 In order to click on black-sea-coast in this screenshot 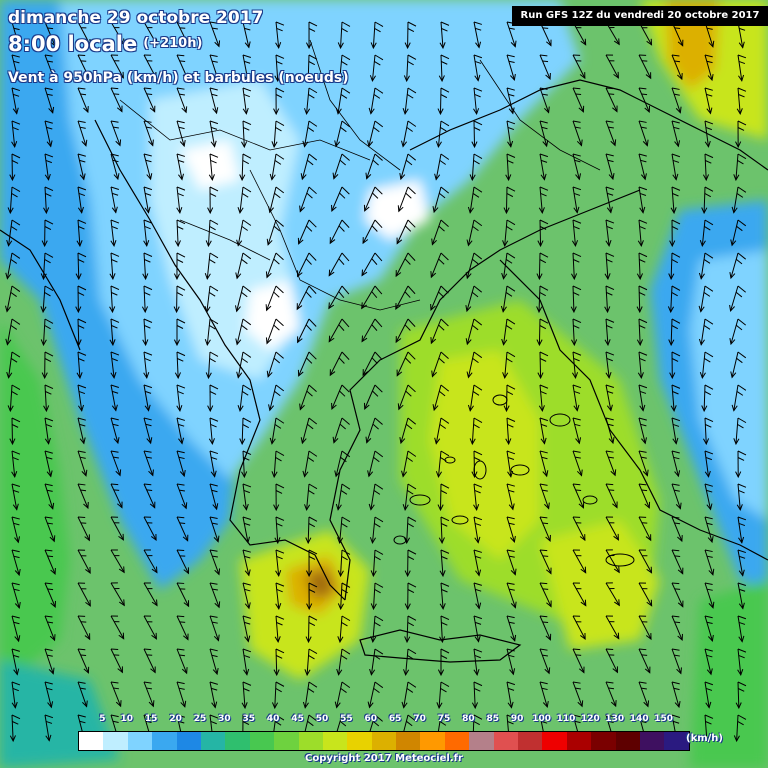, I will do `click(588, 125)`.